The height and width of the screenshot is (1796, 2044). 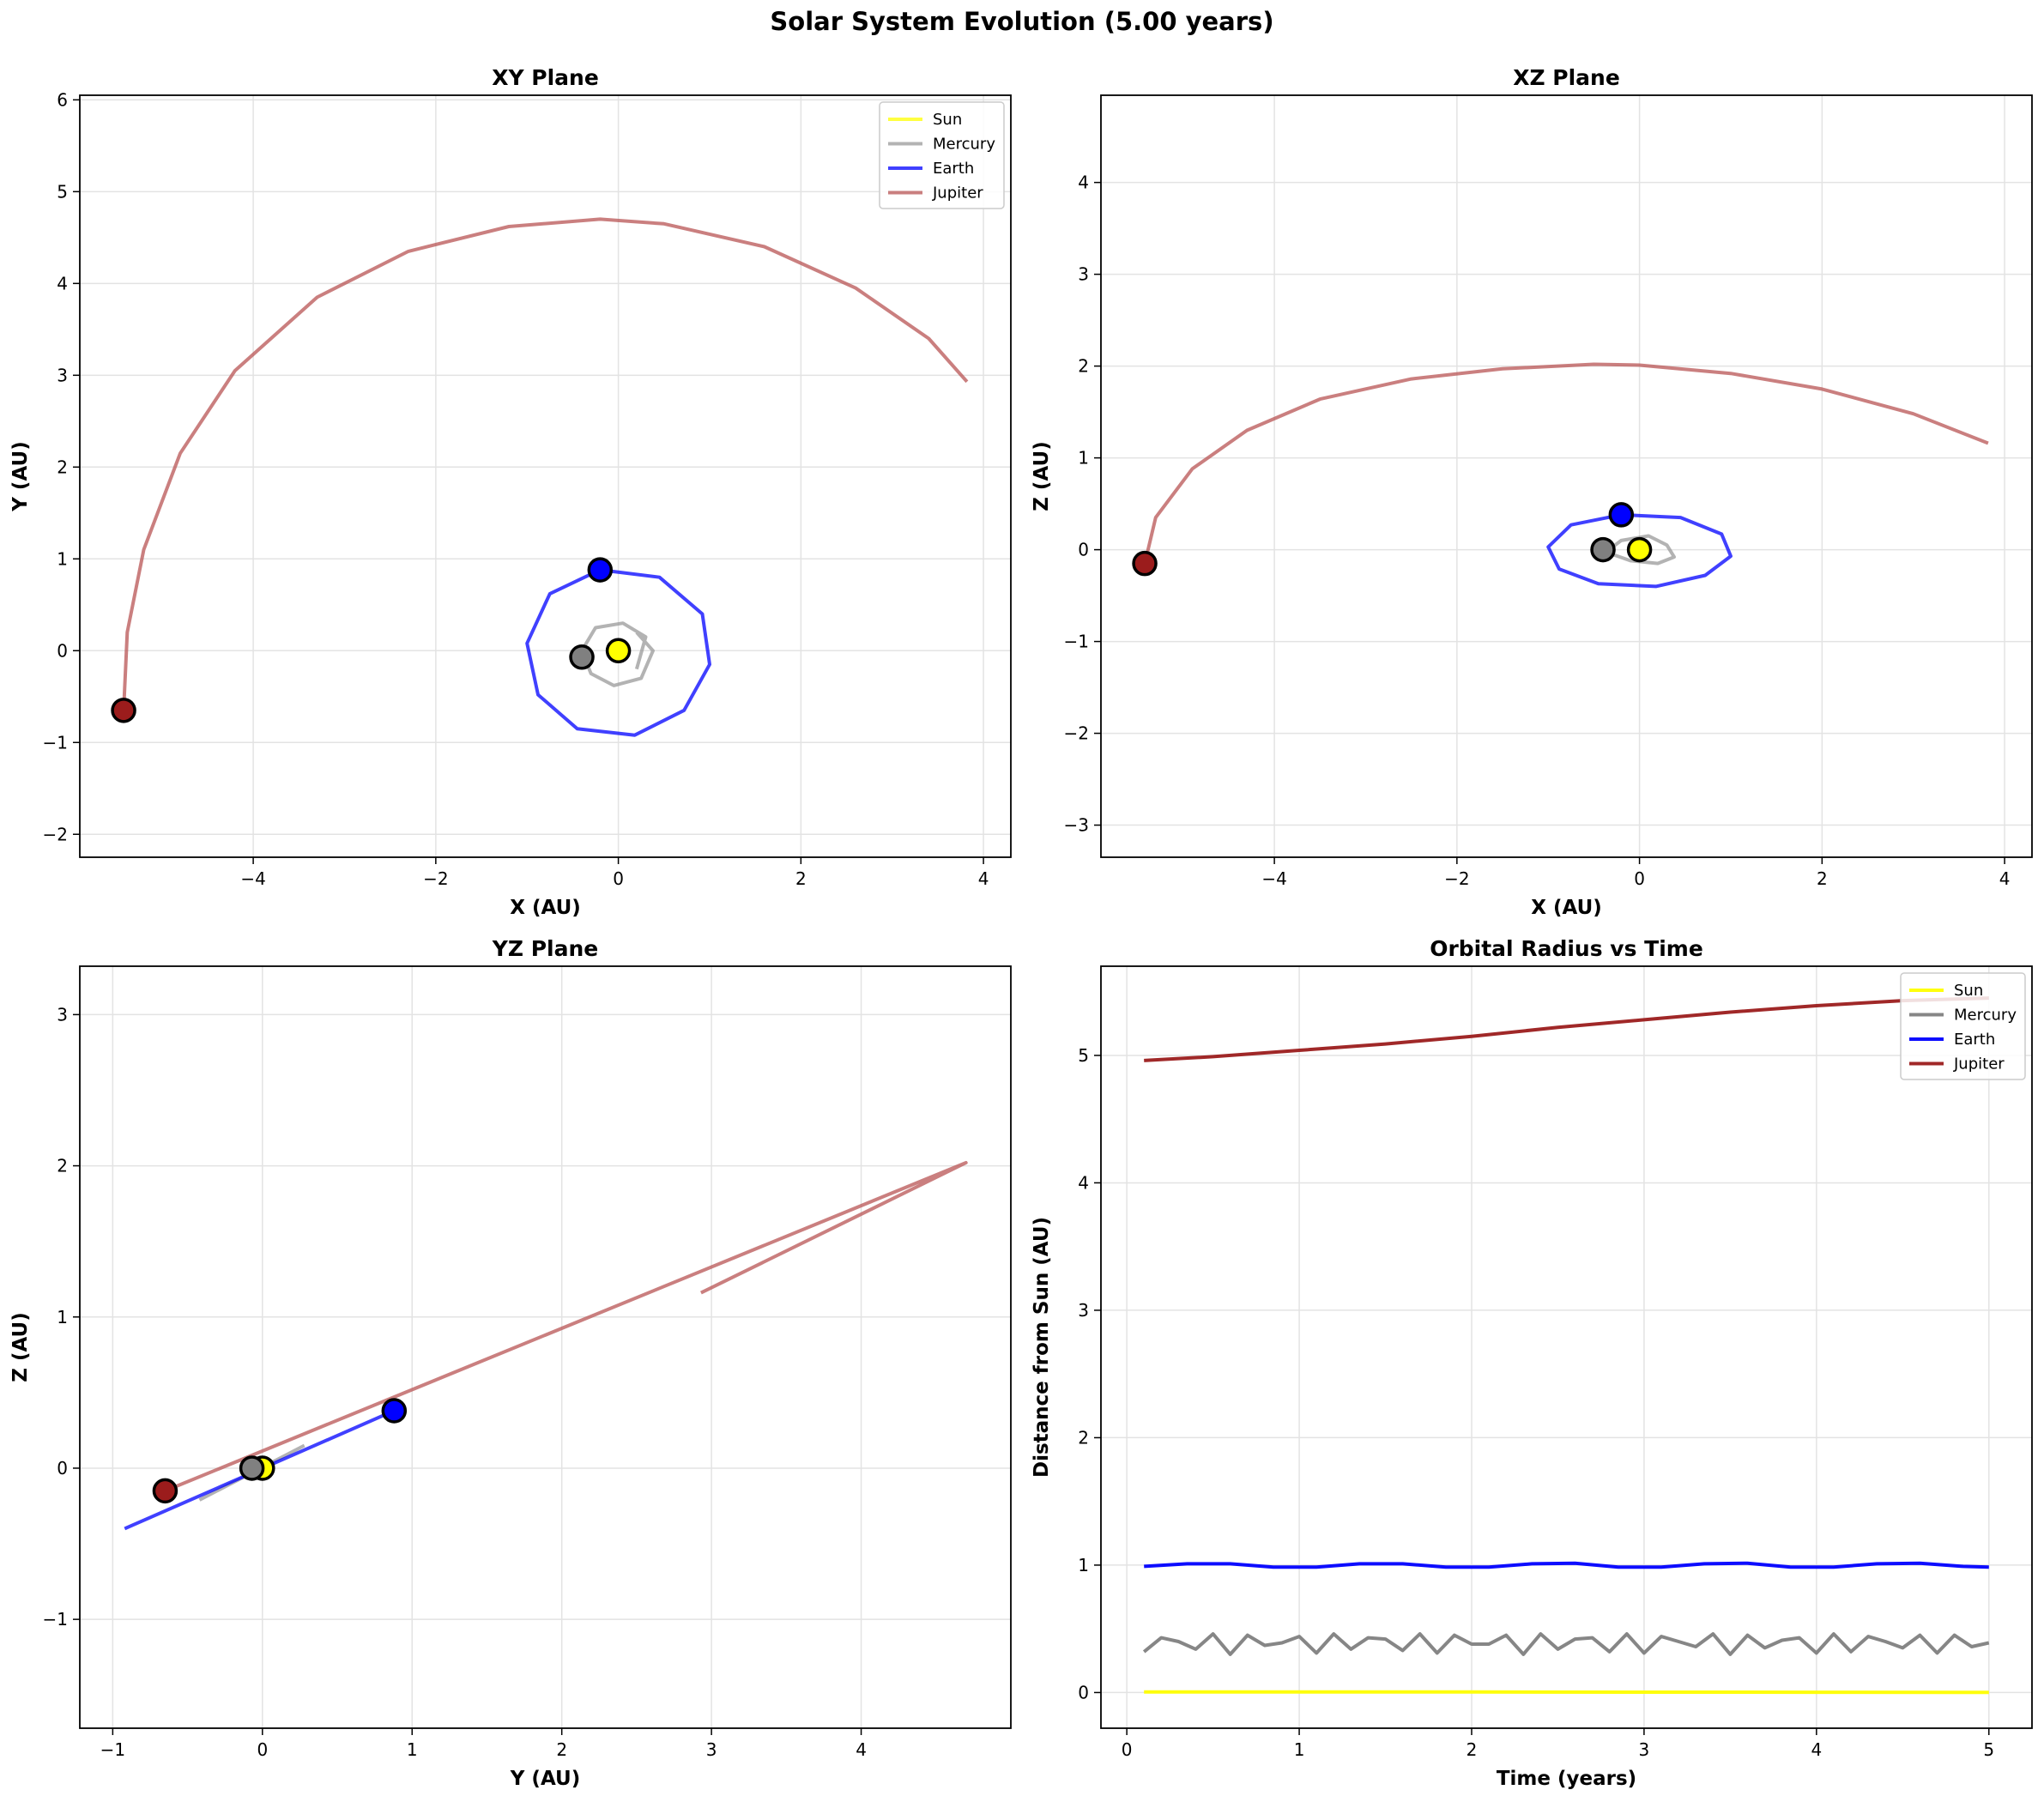 I want to click on x-axis-label: Time (years), so click(x=1566, y=1779).